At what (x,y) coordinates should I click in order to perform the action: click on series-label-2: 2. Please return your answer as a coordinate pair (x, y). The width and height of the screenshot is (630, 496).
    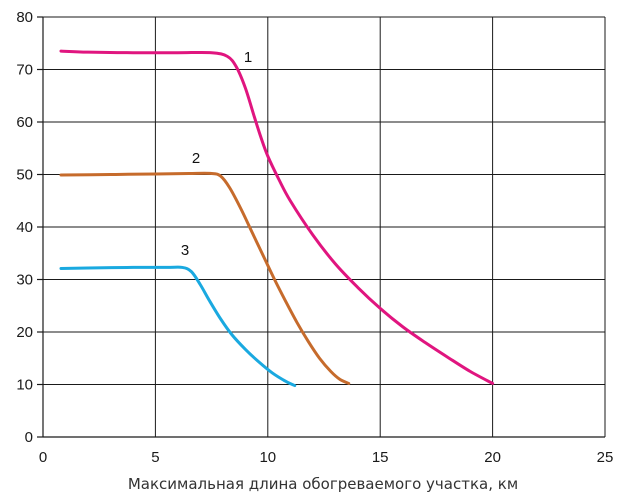
    Looking at the image, I should click on (196, 158).